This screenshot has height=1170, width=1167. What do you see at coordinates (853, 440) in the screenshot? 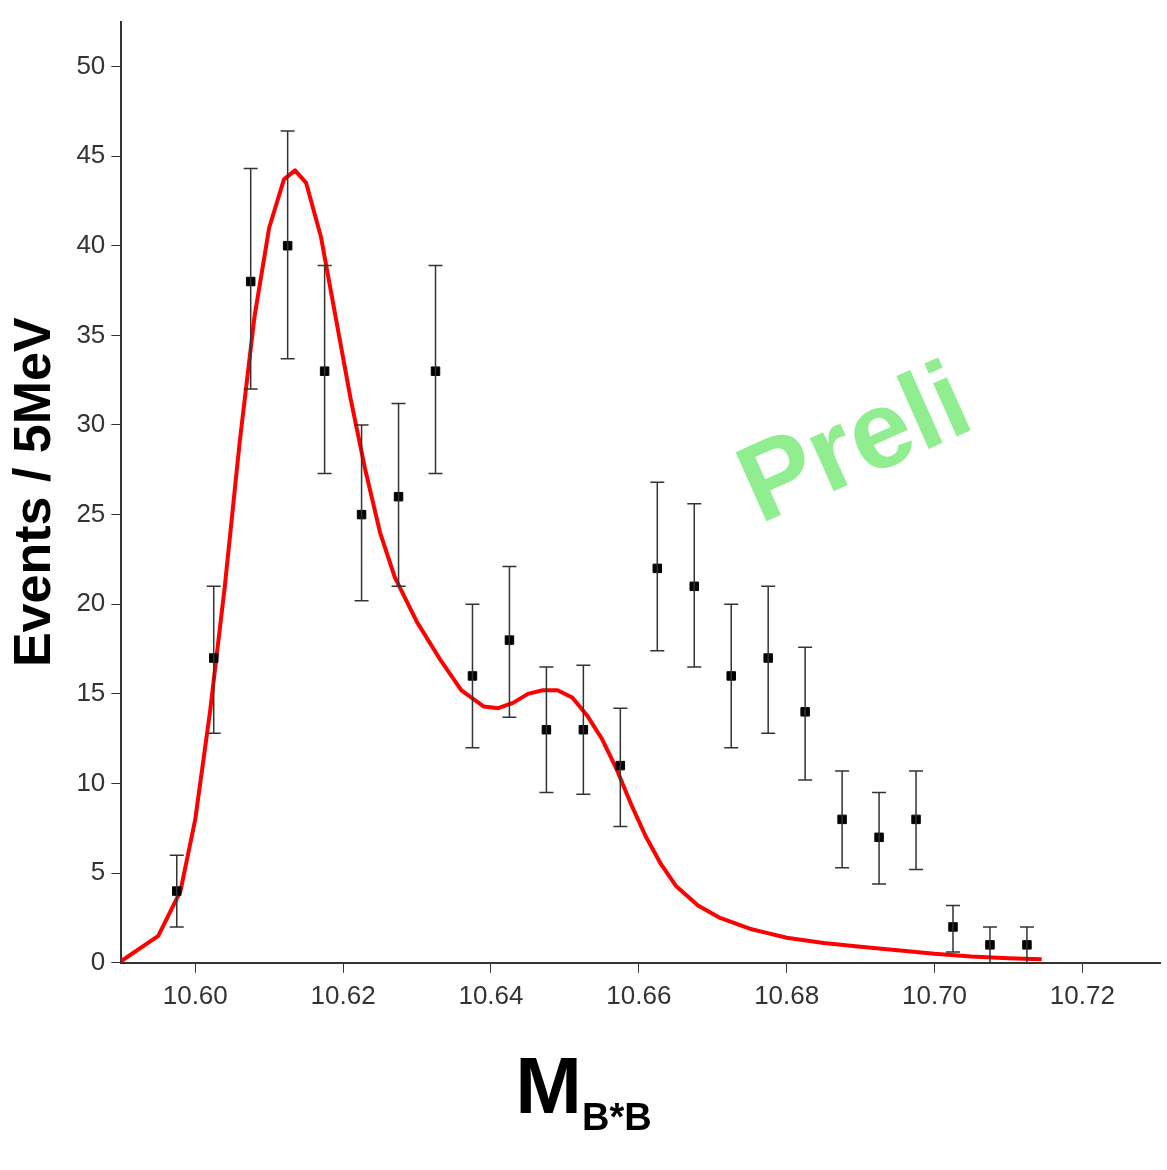
I see `annotation: Preli` at bounding box center [853, 440].